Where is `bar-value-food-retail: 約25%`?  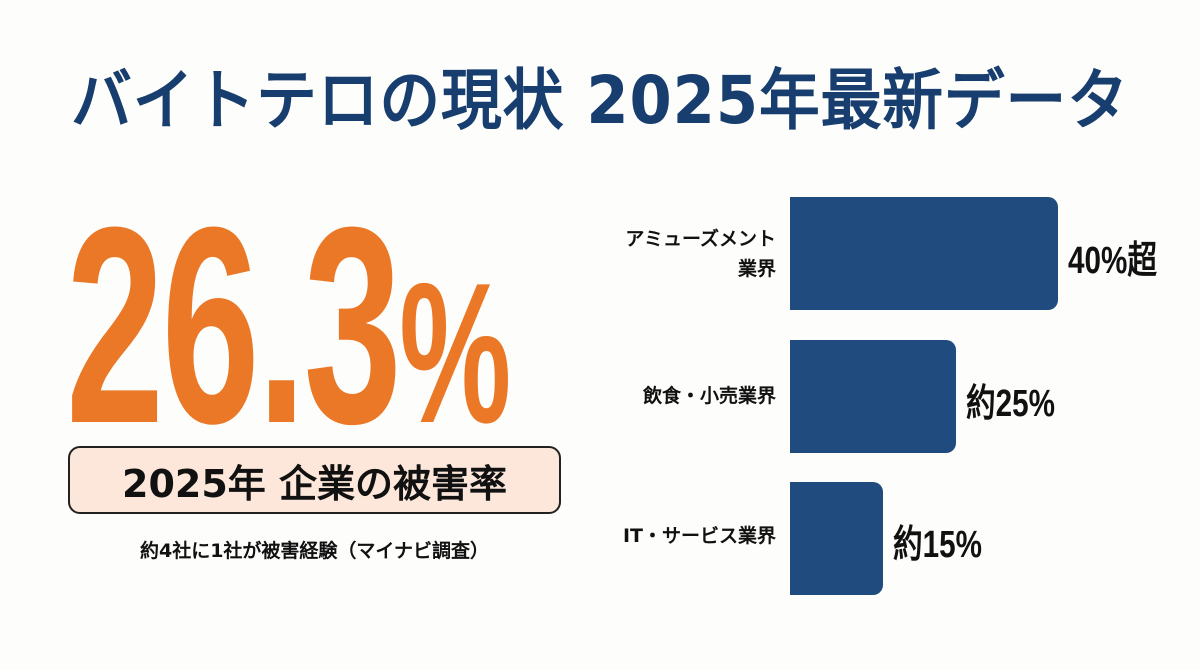 bar-value-food-retail: 約25% is located at coordinates (1010, 404).